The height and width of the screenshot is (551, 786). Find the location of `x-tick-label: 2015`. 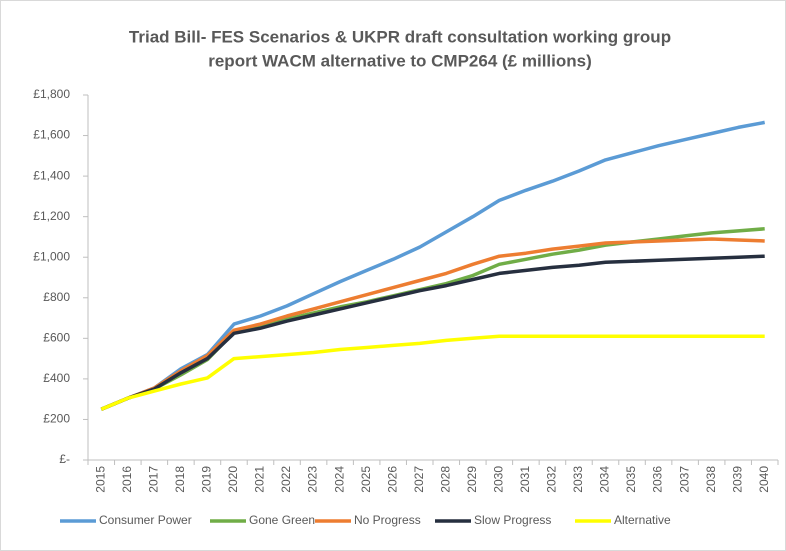

x-tick-label: 2015 is located at coordinates (100, 479).